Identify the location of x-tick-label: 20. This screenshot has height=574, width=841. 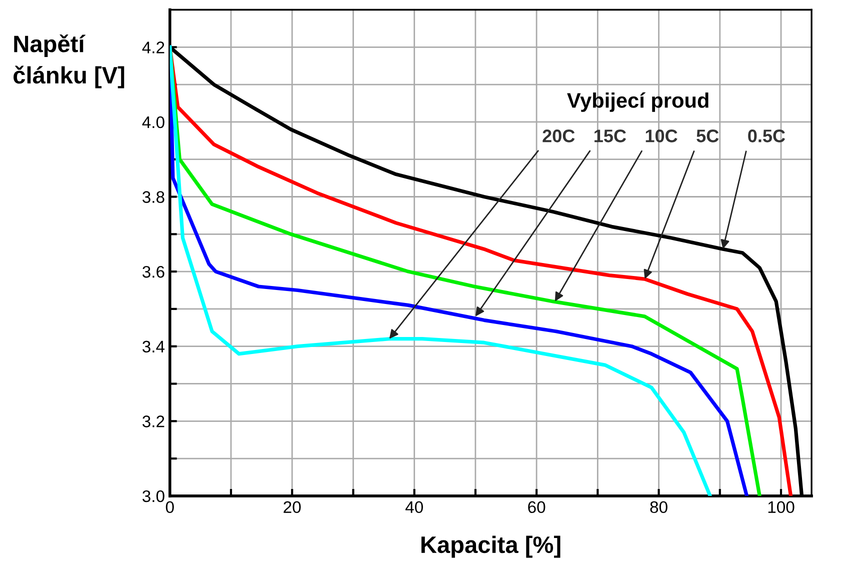
(292, 507).